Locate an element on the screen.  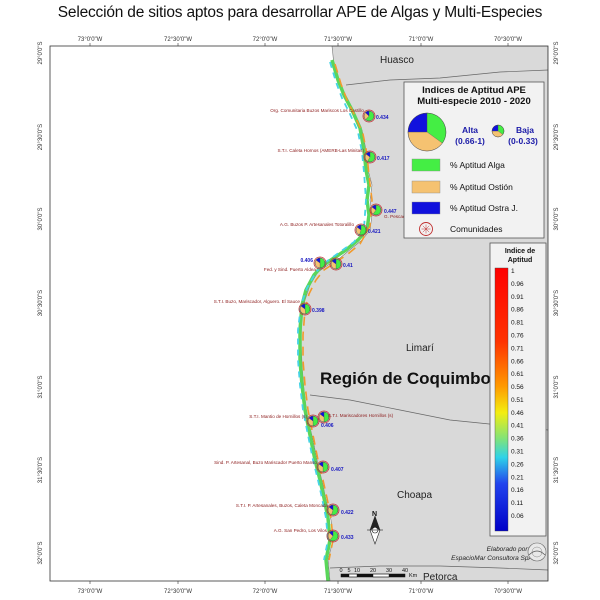
site-marker: S.T.I. Mariscadores Hornillos (s) is located at coordinates (355, 417).